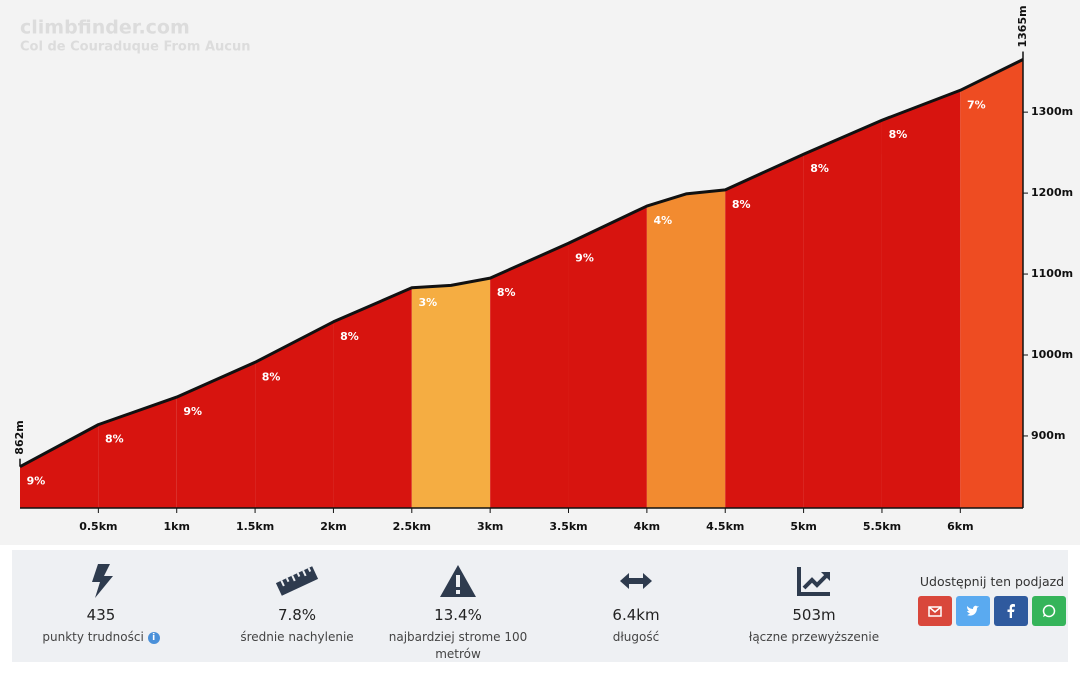 The width and height of the screenshot is (1080, 693). I want to click on share-email, so click(935, 611).